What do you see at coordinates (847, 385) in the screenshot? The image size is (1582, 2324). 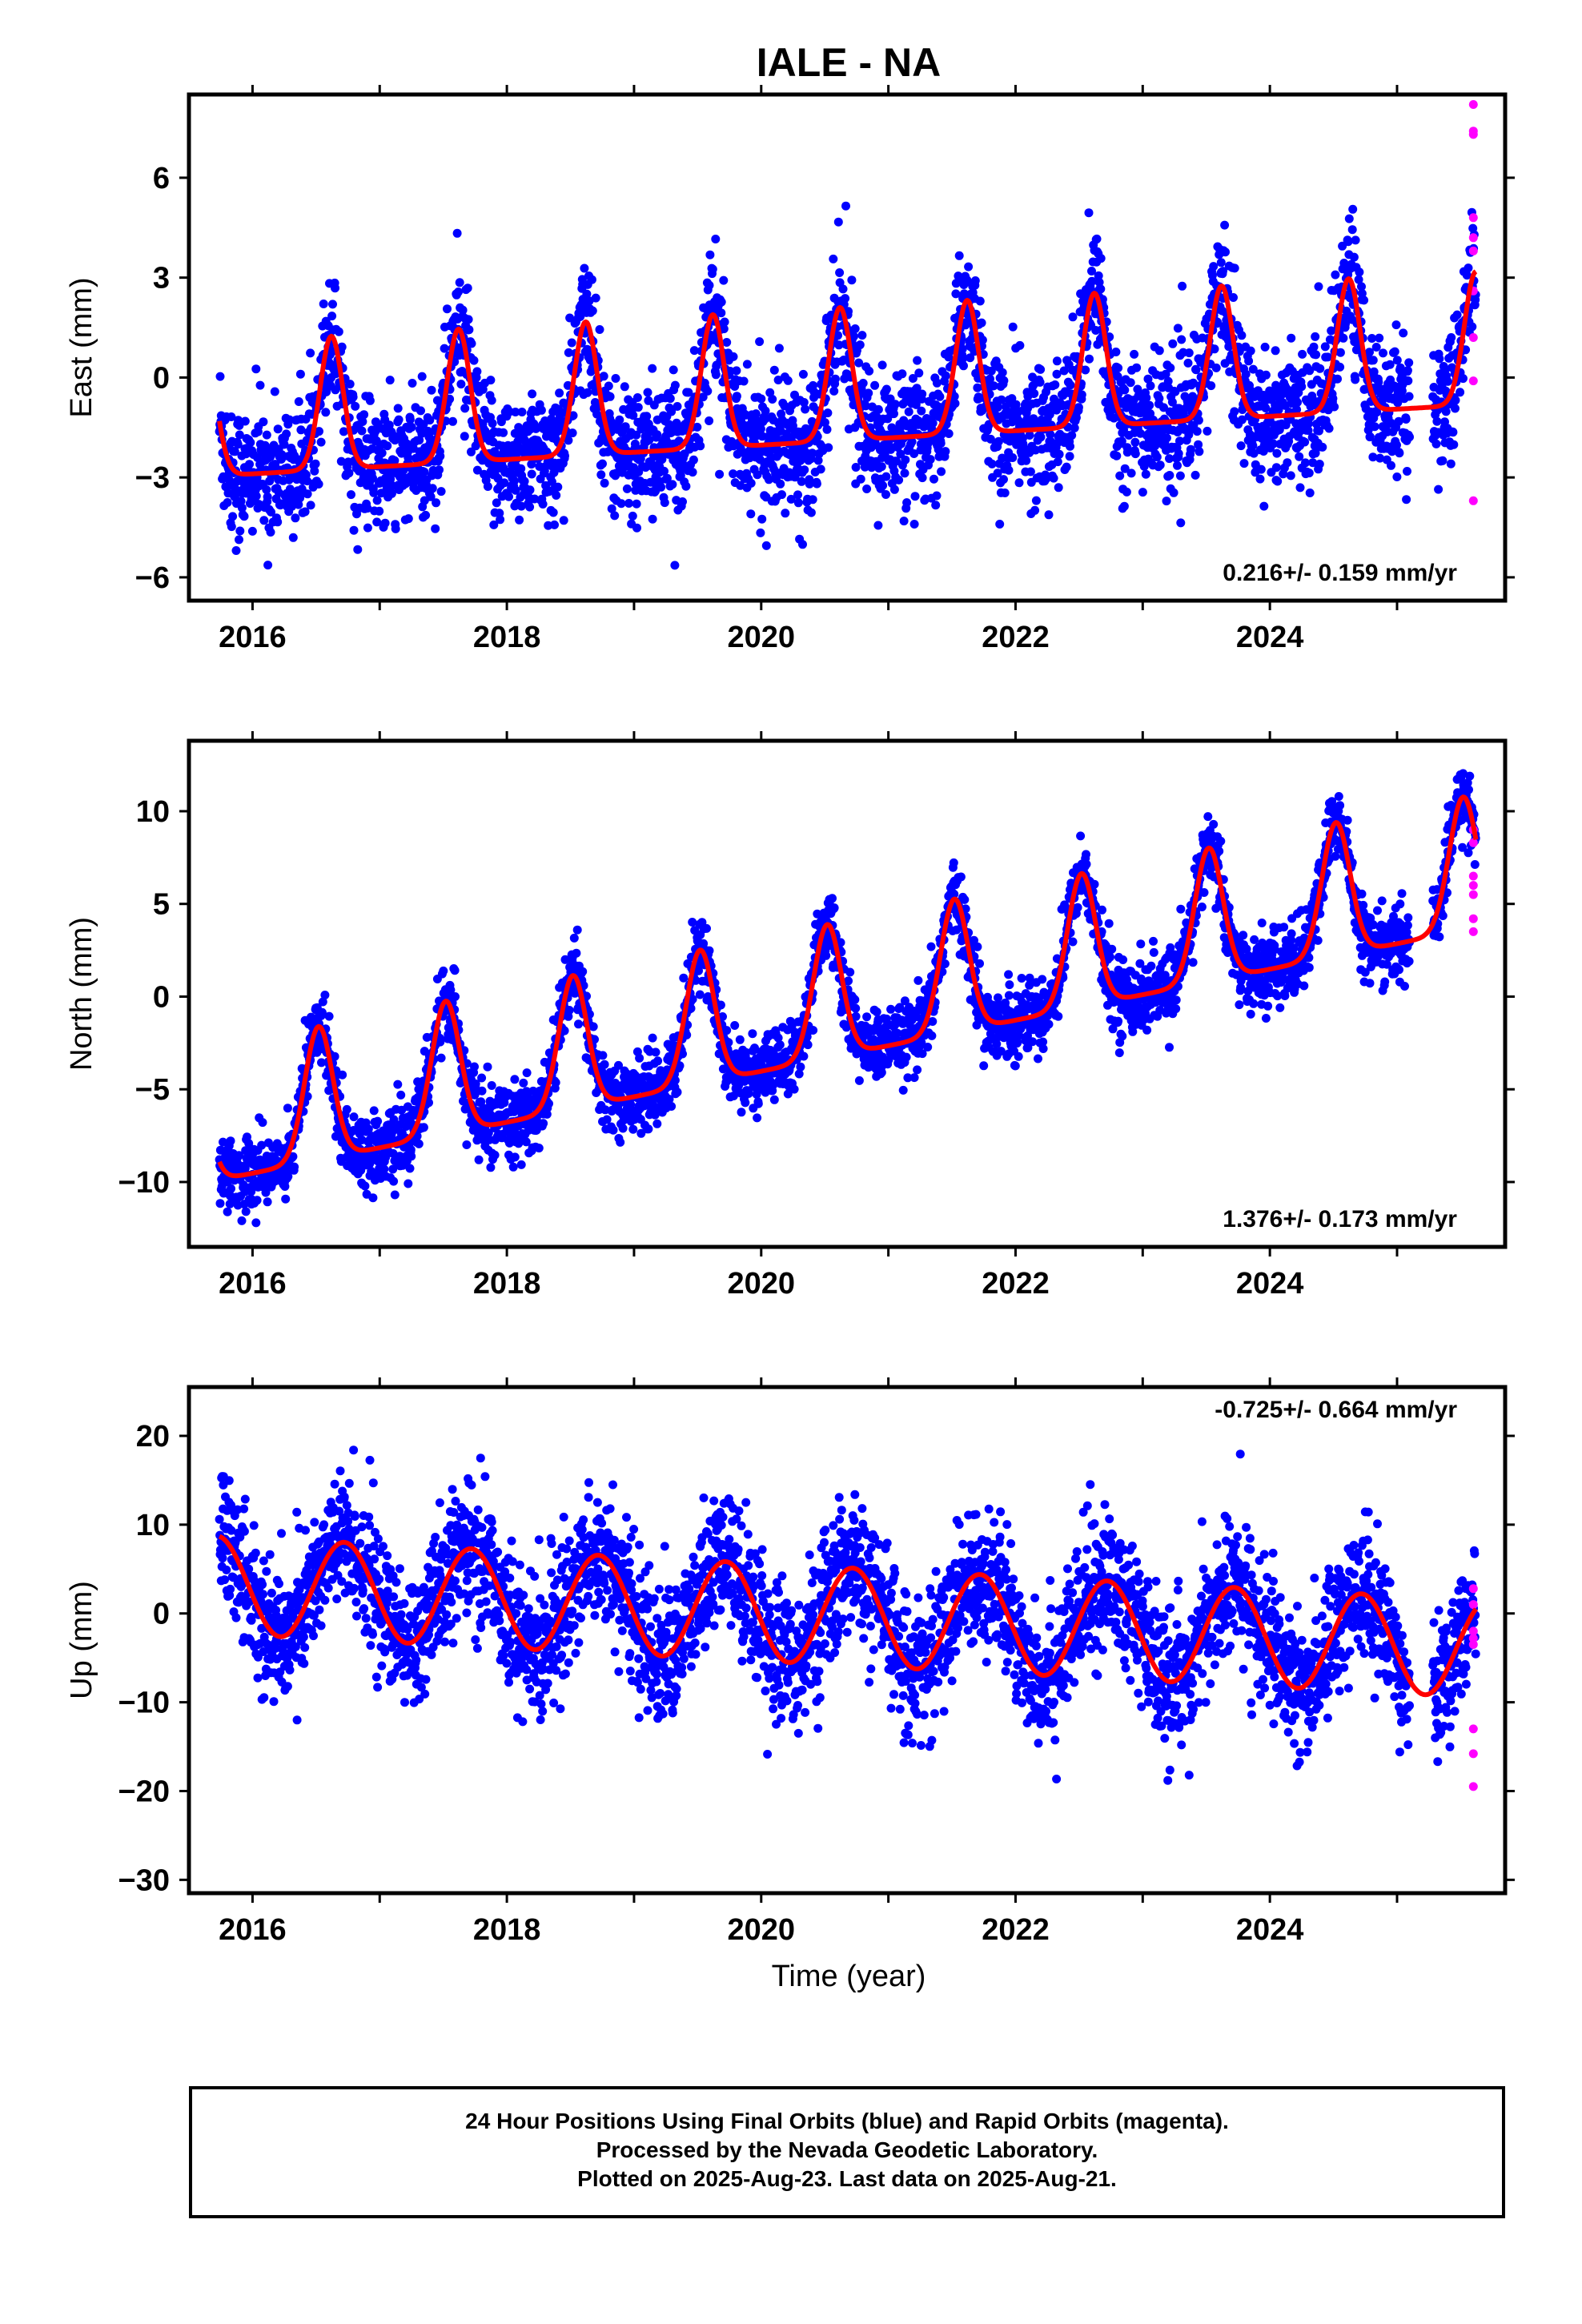 I see `final-orbit-points` at bounding box center [847, 385].